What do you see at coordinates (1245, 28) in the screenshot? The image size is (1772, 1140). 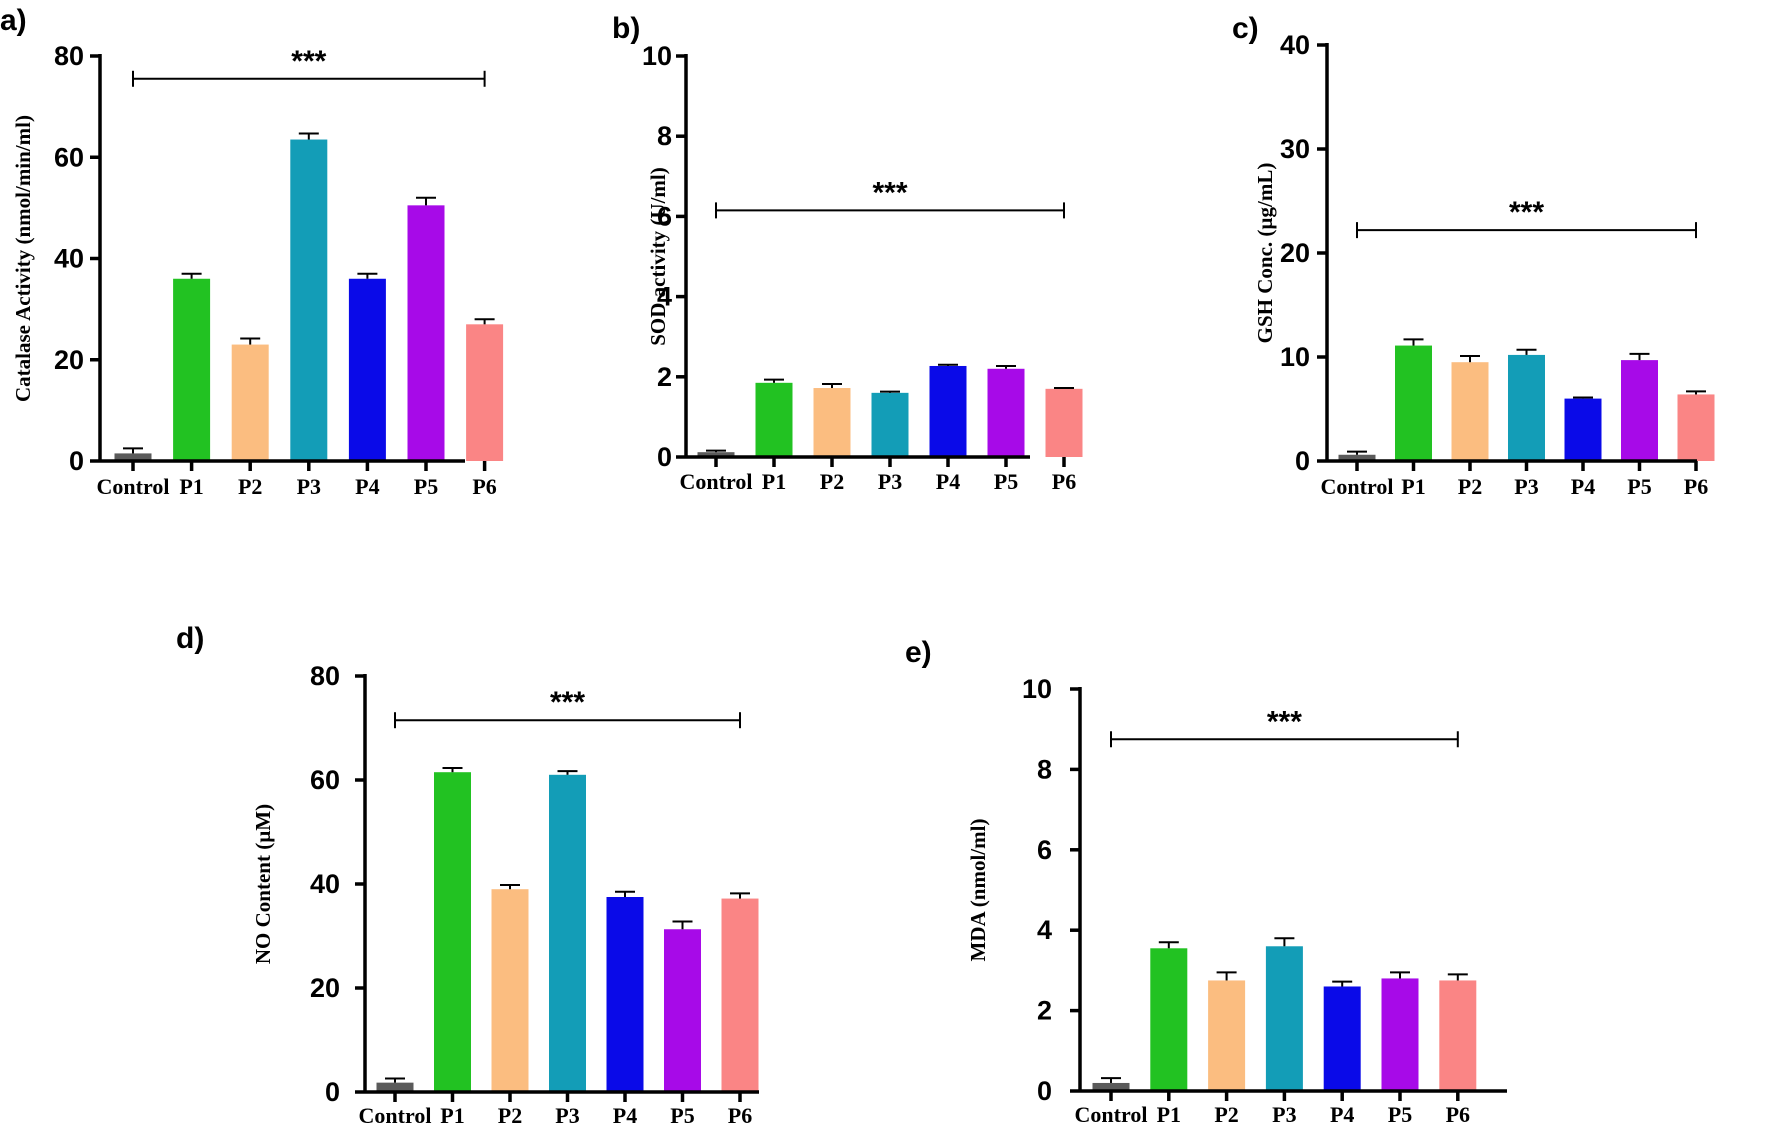 I see `panel-label: c)` at bounding box center [1245, 28].